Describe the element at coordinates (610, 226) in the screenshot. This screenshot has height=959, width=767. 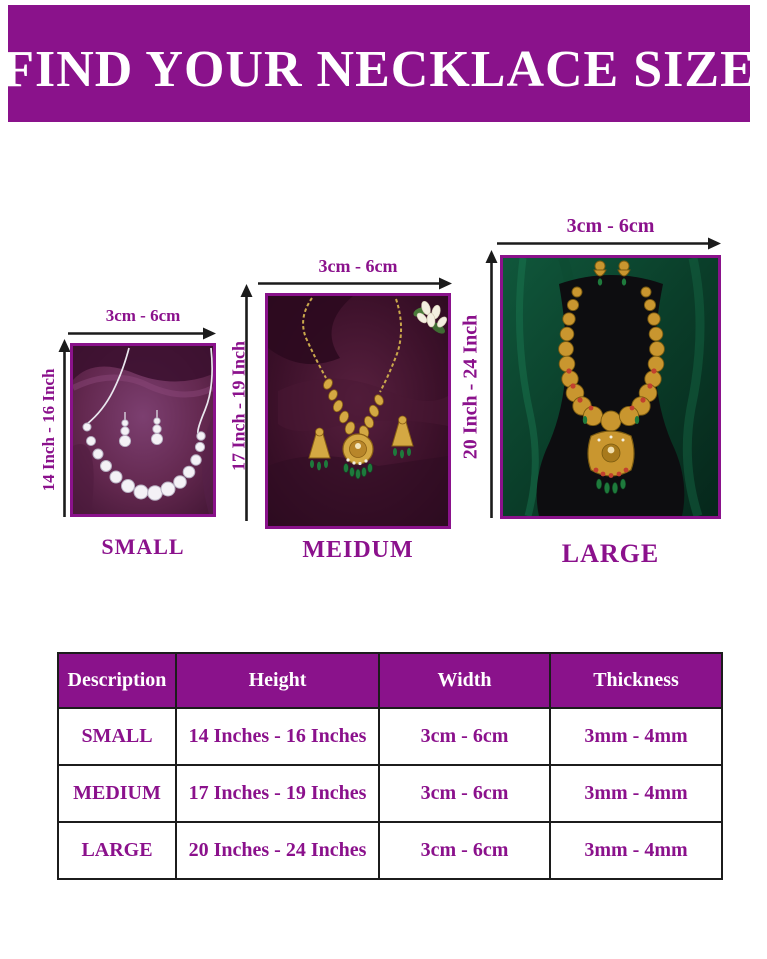
I see `large-width-label: 3cm - 6cm` at that location.